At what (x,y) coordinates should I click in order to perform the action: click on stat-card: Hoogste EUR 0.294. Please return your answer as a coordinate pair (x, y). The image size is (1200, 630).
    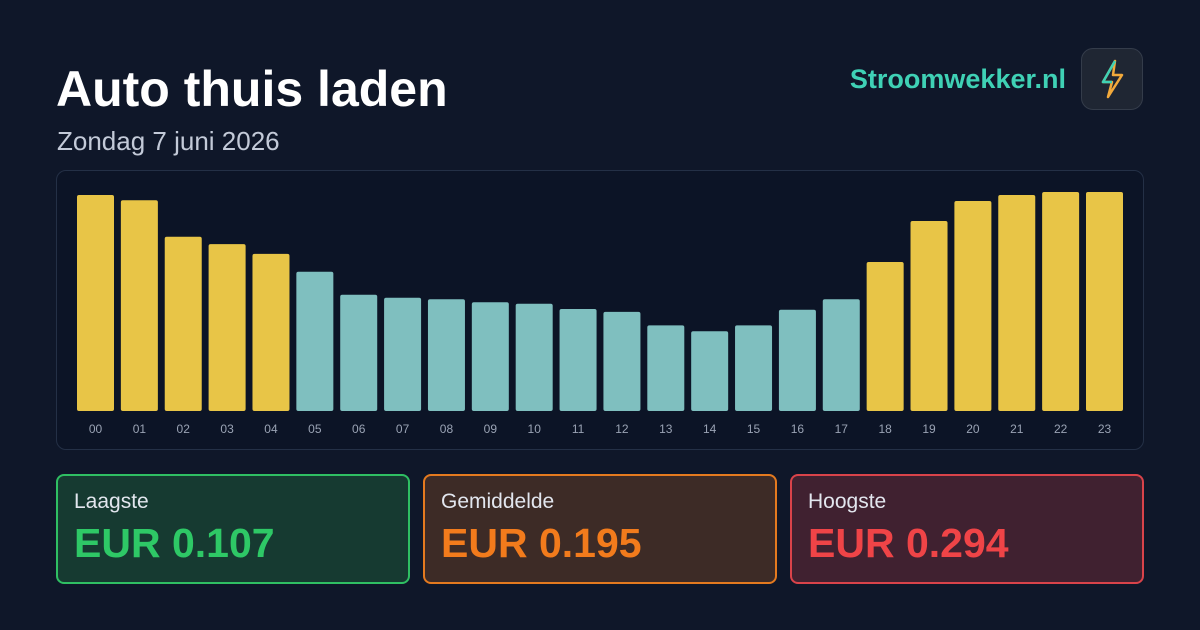
    Looking at the image, I should click on (967, 529).